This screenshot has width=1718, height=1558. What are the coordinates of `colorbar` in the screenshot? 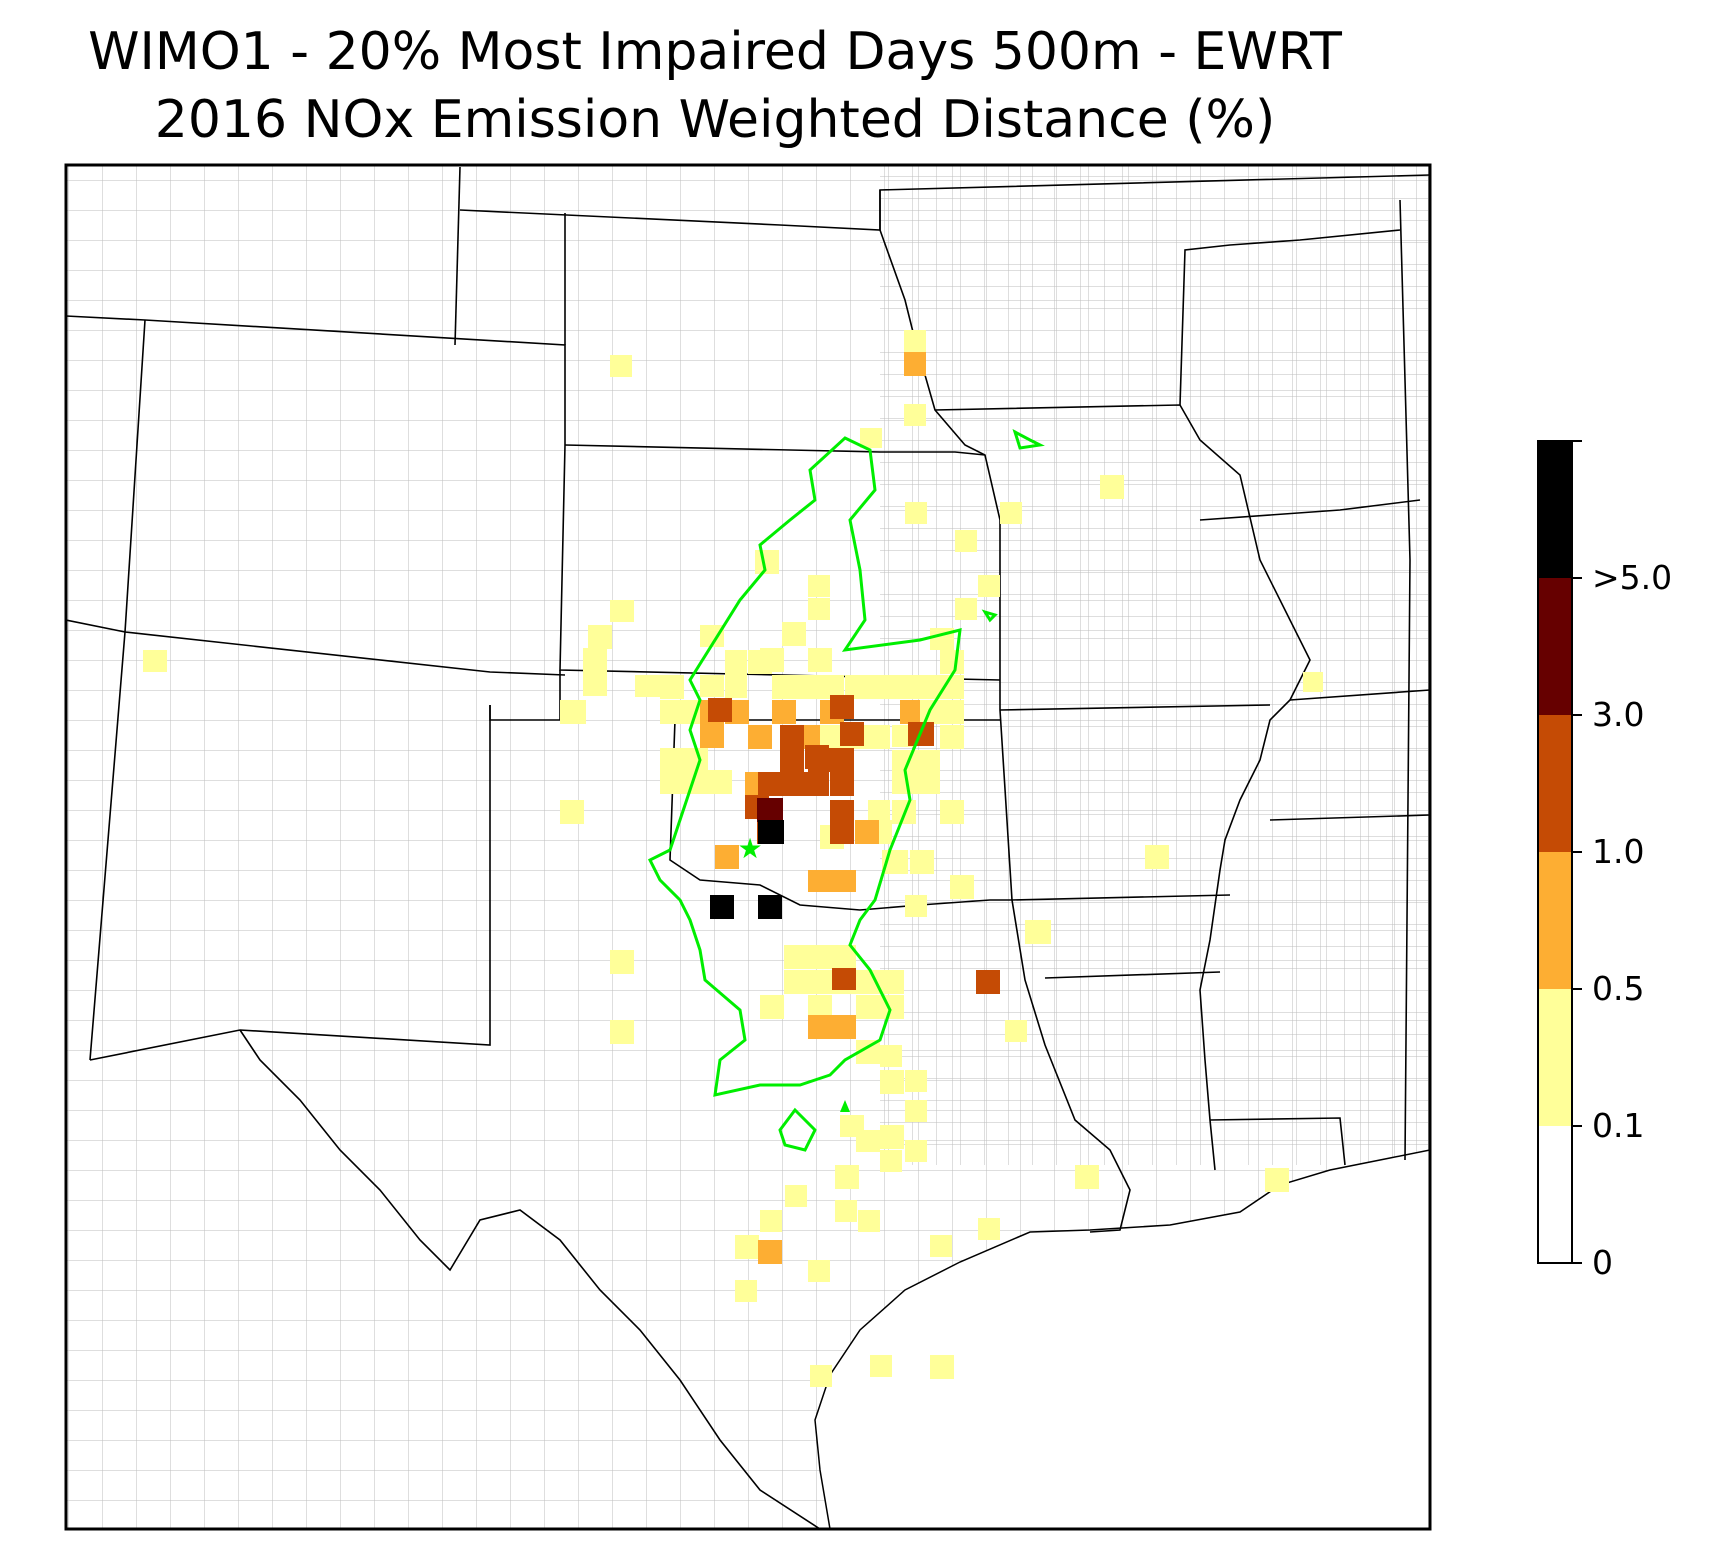 It's located at (1559, 852).